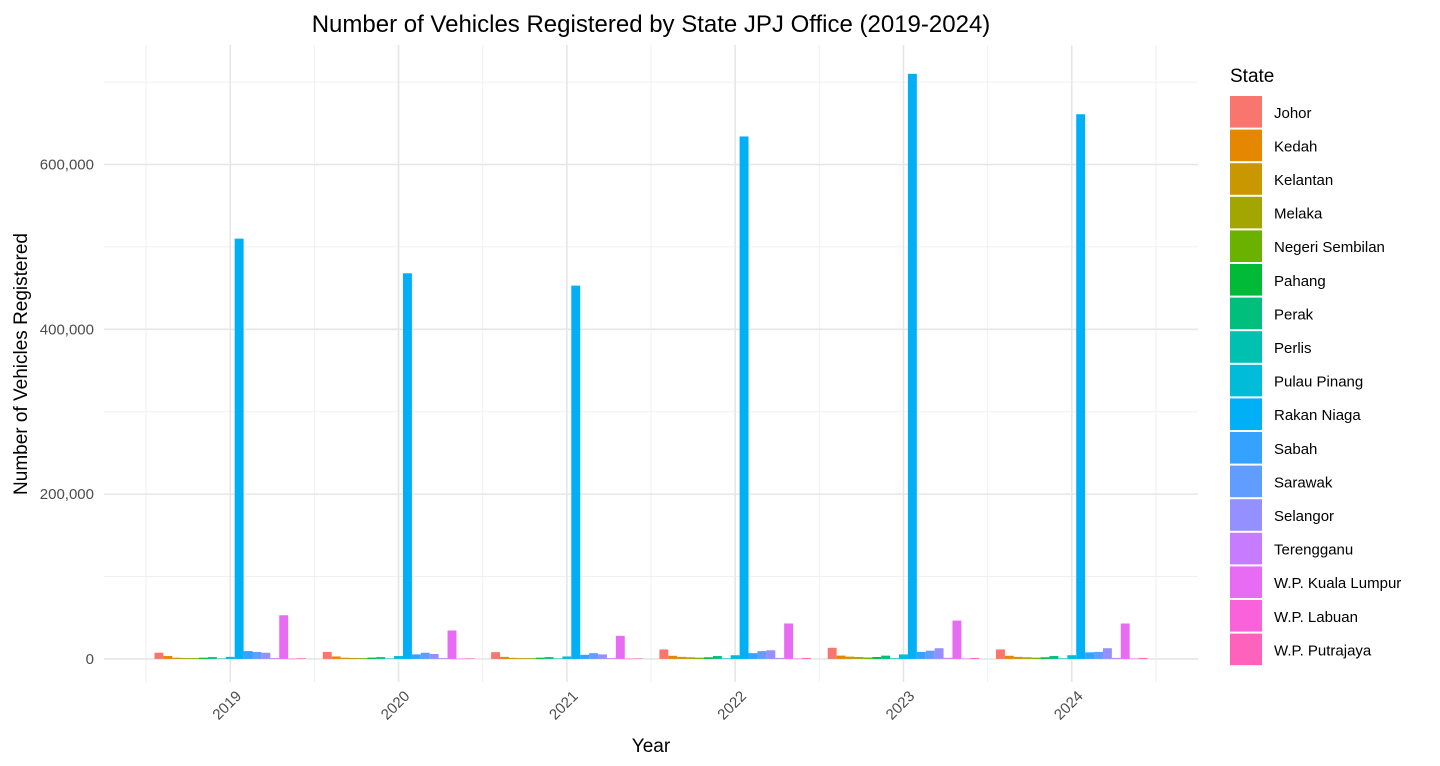 Image resolution: width=1440 pixels, height=766 pixels. What do you see at coordinates (1313, 550) in the screenshot?
I see `legend-label: Terengganu` at bounding box center [1313, 550].